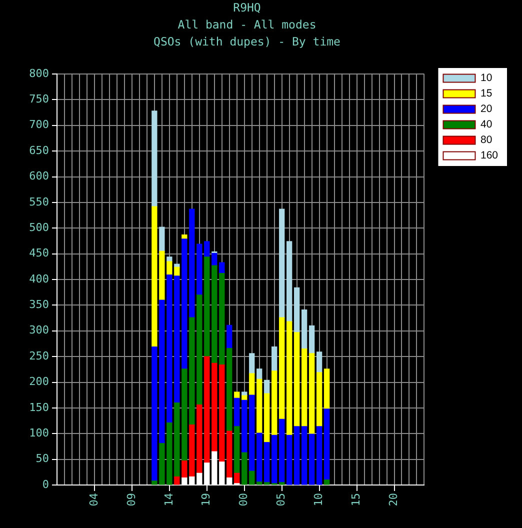 This screenshot has width=522, height=528. I want to click on x-tick-label: 00, so click(243, 499).